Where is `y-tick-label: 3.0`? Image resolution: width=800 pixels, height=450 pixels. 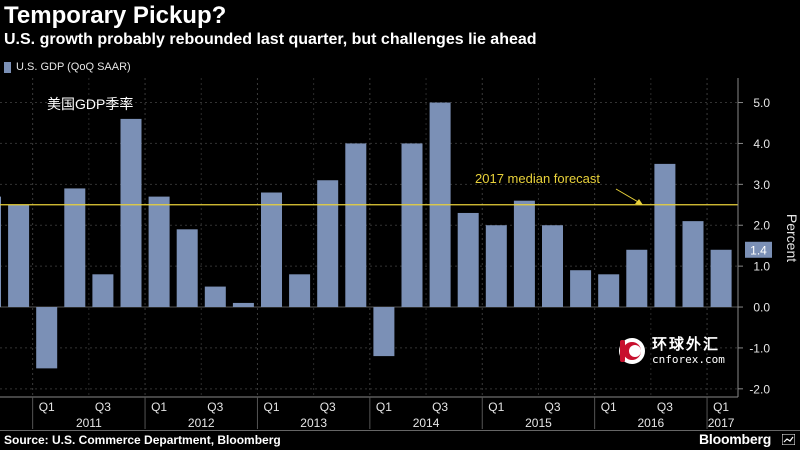
y-tick-label: 3.0 is located at coordinates (761, 185).